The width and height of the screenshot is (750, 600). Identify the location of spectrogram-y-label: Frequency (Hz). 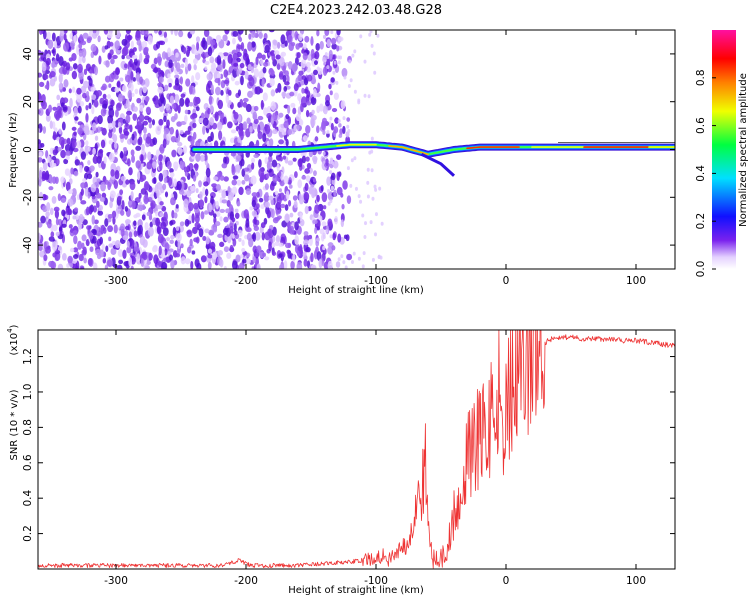
(13, 150).